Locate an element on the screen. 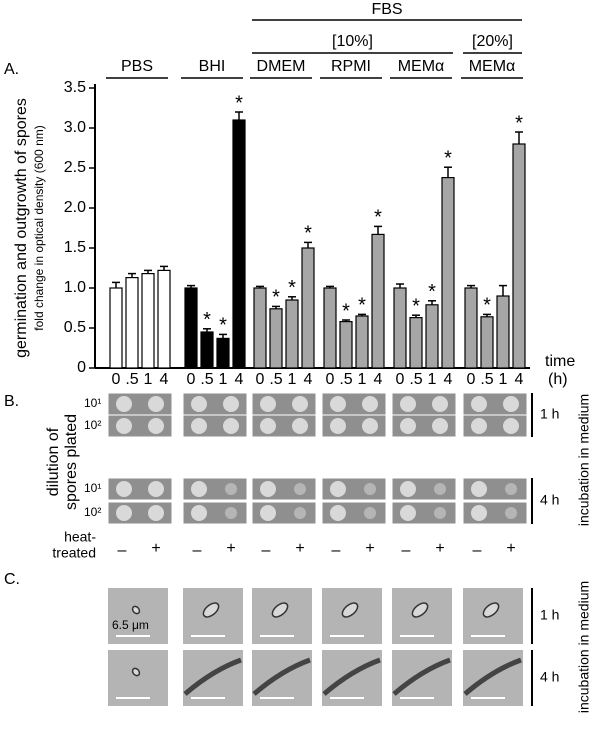  cell is located at coordinates (136, 610).